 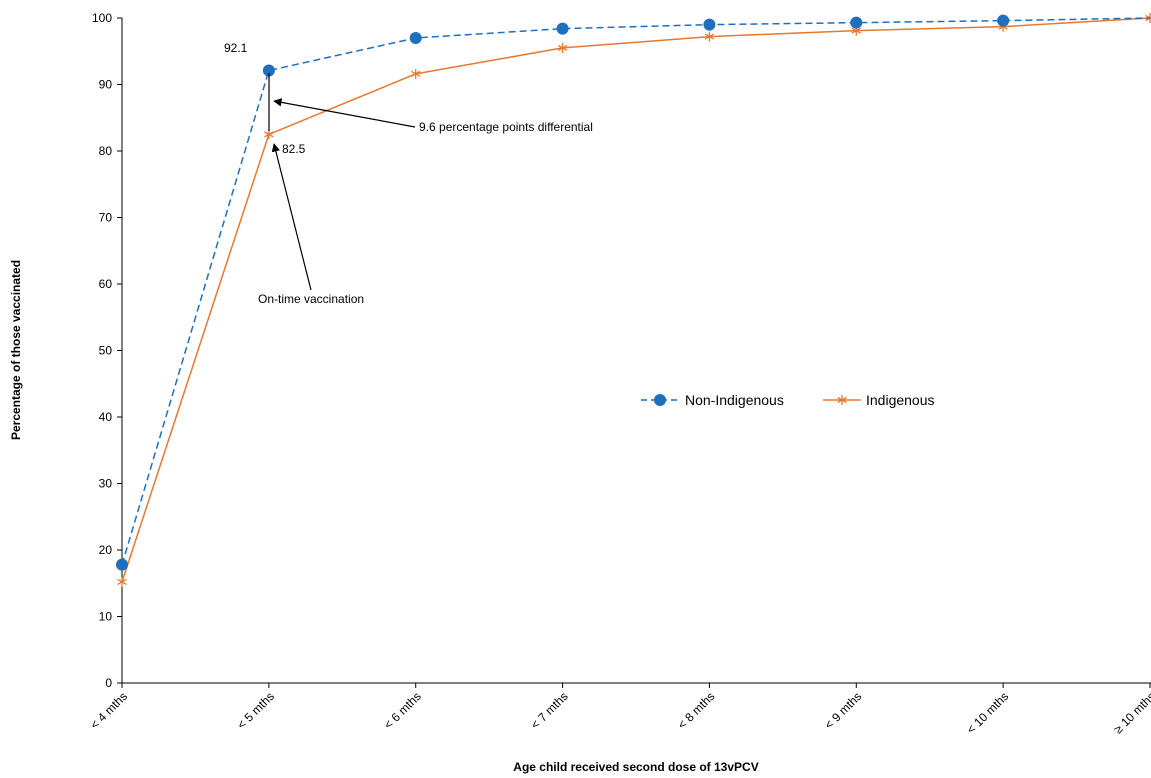 I want to click on legend-label-non-indigenous: Non-Indigenous, so click(x=734, y=400).